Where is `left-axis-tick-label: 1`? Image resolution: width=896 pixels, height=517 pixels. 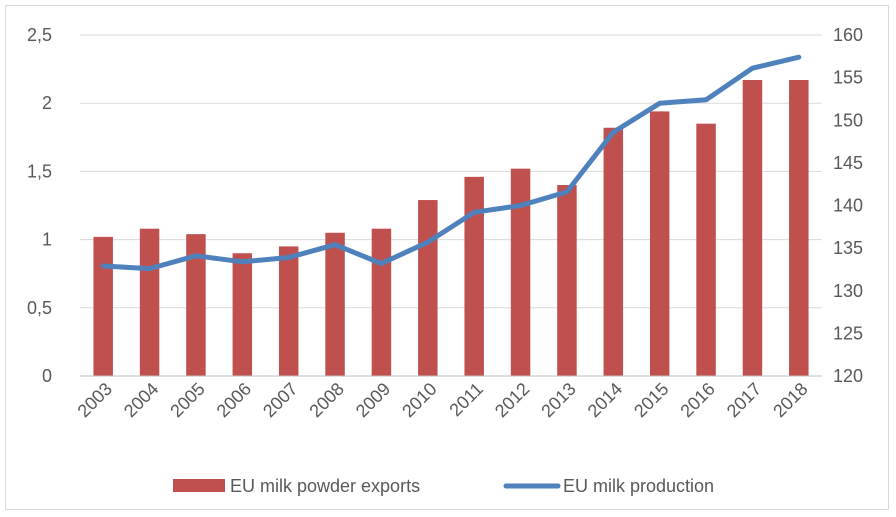 left-axis-tick-label: 1 is located at coordinates (47, 240).